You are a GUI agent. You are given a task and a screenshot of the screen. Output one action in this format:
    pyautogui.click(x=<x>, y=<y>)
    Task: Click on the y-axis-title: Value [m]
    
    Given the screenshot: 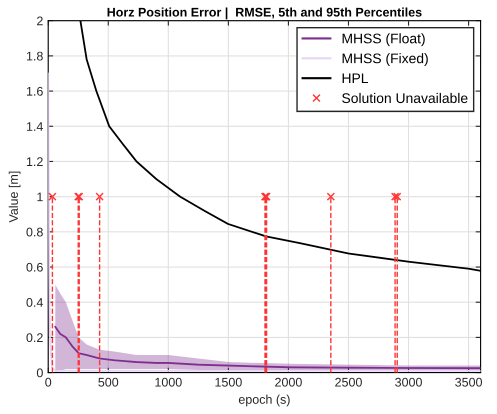 What is the action you would take?
    pyautogui.click(x=14, y=197)
    